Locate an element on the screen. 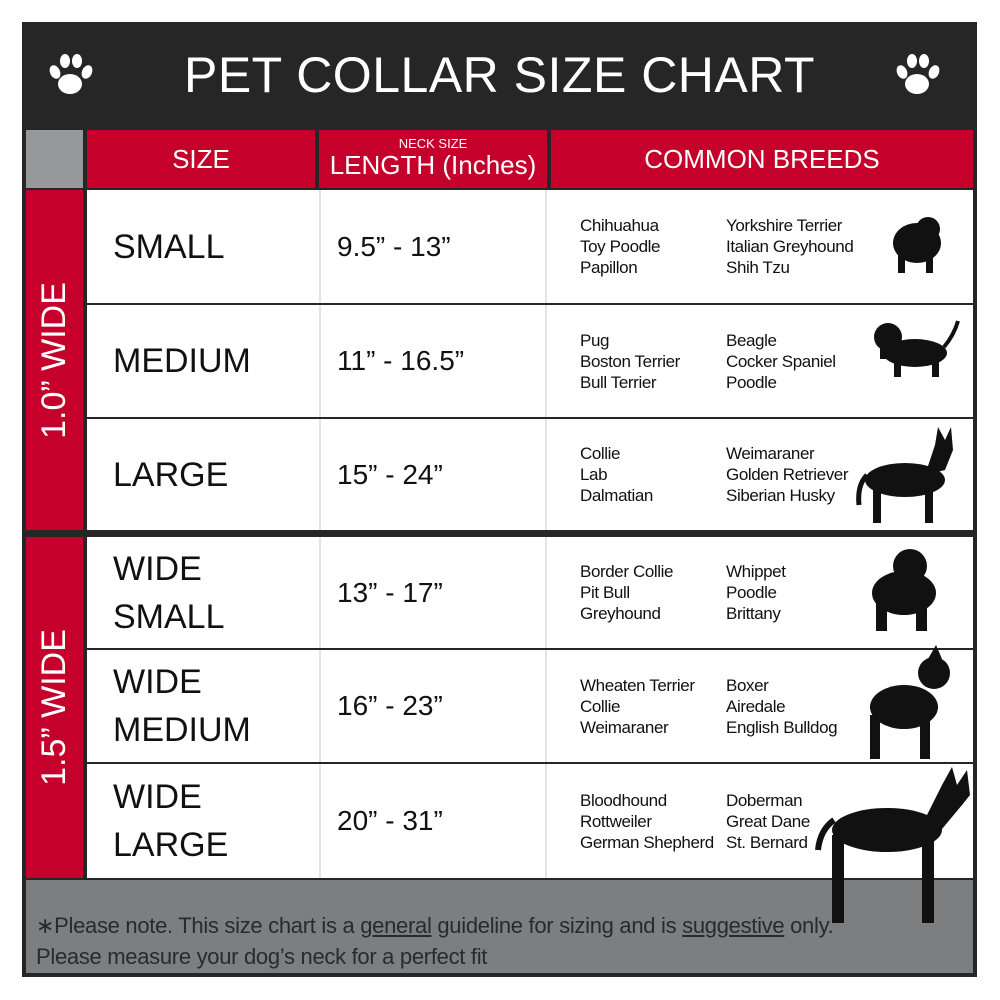  breed-name: Rottweiler is located at coordinates (616, 821).